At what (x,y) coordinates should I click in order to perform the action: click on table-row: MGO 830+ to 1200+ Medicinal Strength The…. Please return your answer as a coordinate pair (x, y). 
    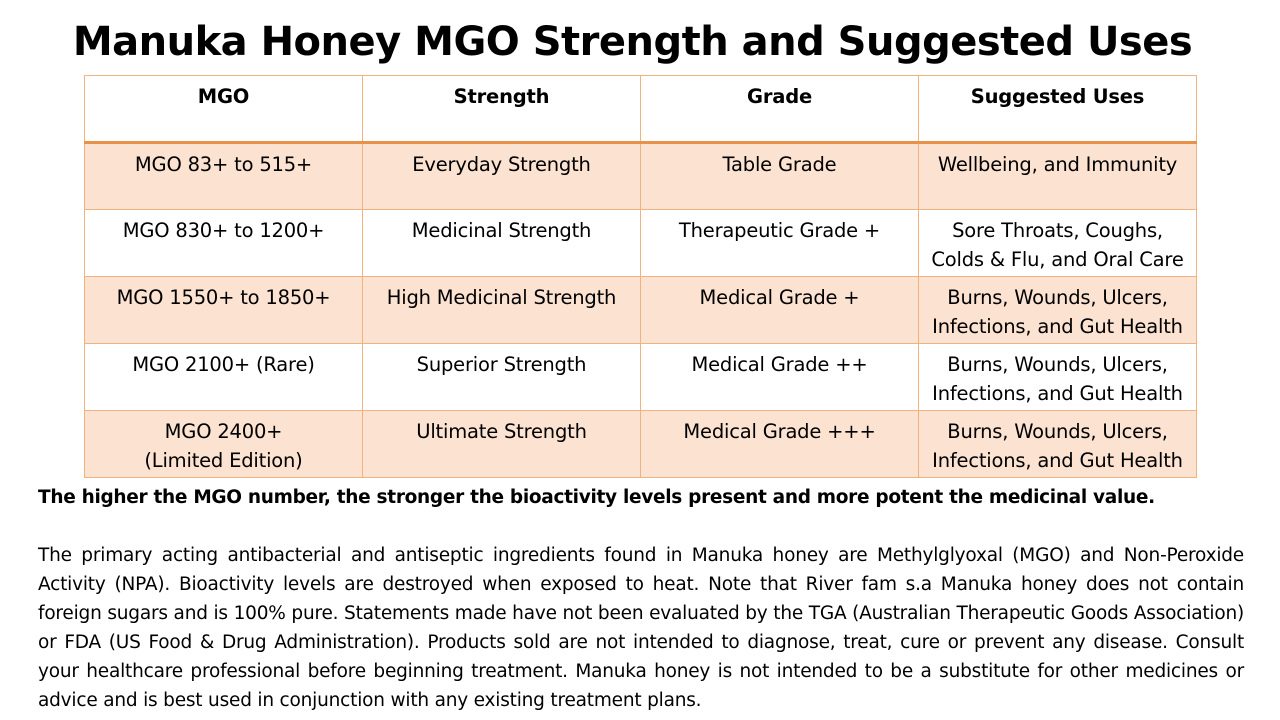
    Looking at the image, I should click on (640, 243).